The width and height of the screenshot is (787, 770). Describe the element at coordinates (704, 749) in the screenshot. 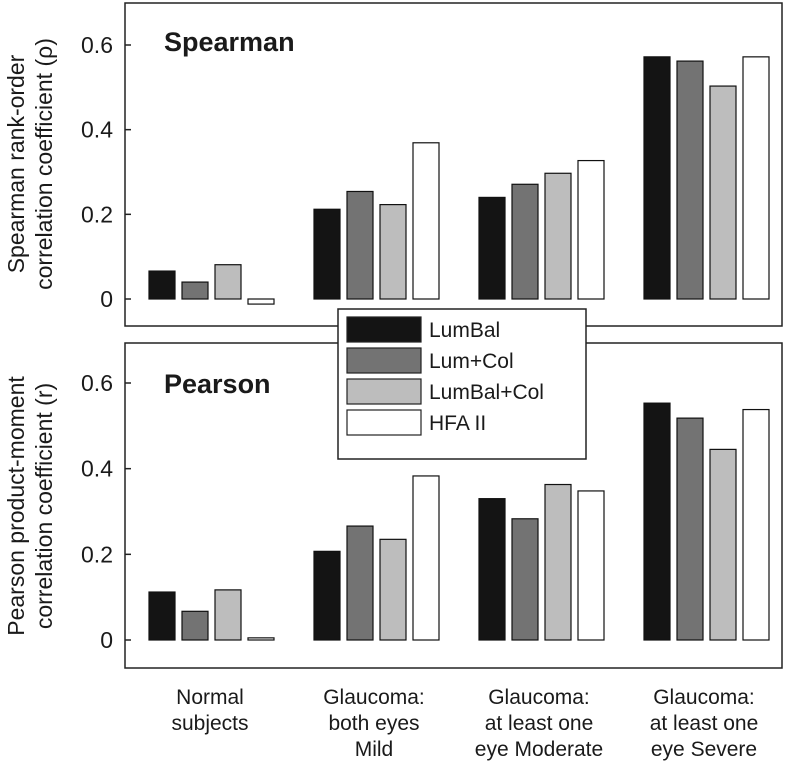

I see `x-label-4: eye Severe` at that location.